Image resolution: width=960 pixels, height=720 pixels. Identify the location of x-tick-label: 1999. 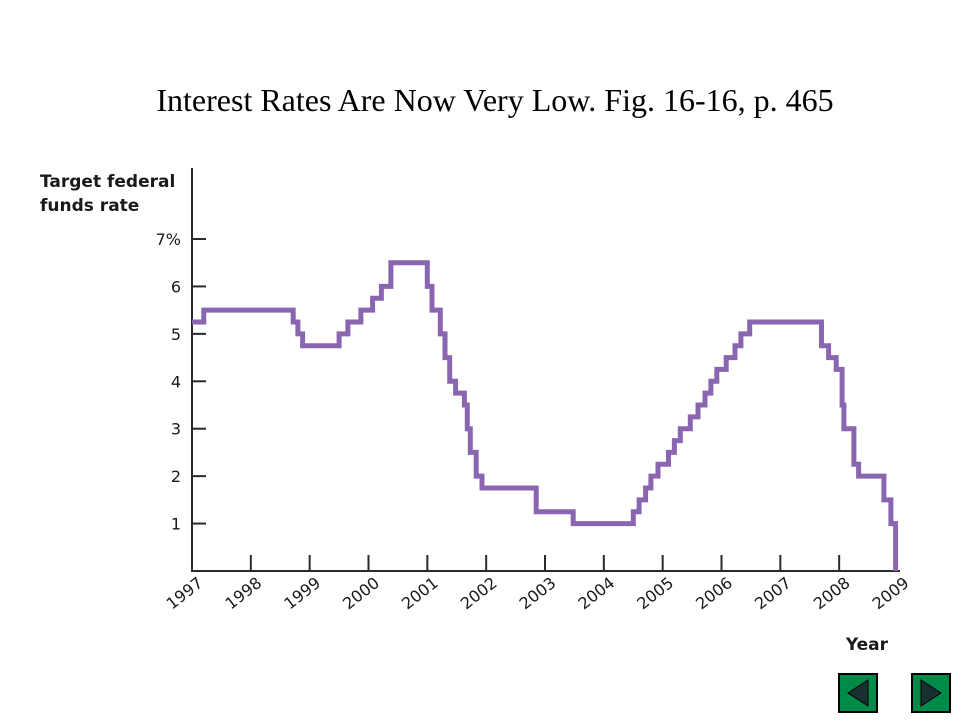
(302, 593).